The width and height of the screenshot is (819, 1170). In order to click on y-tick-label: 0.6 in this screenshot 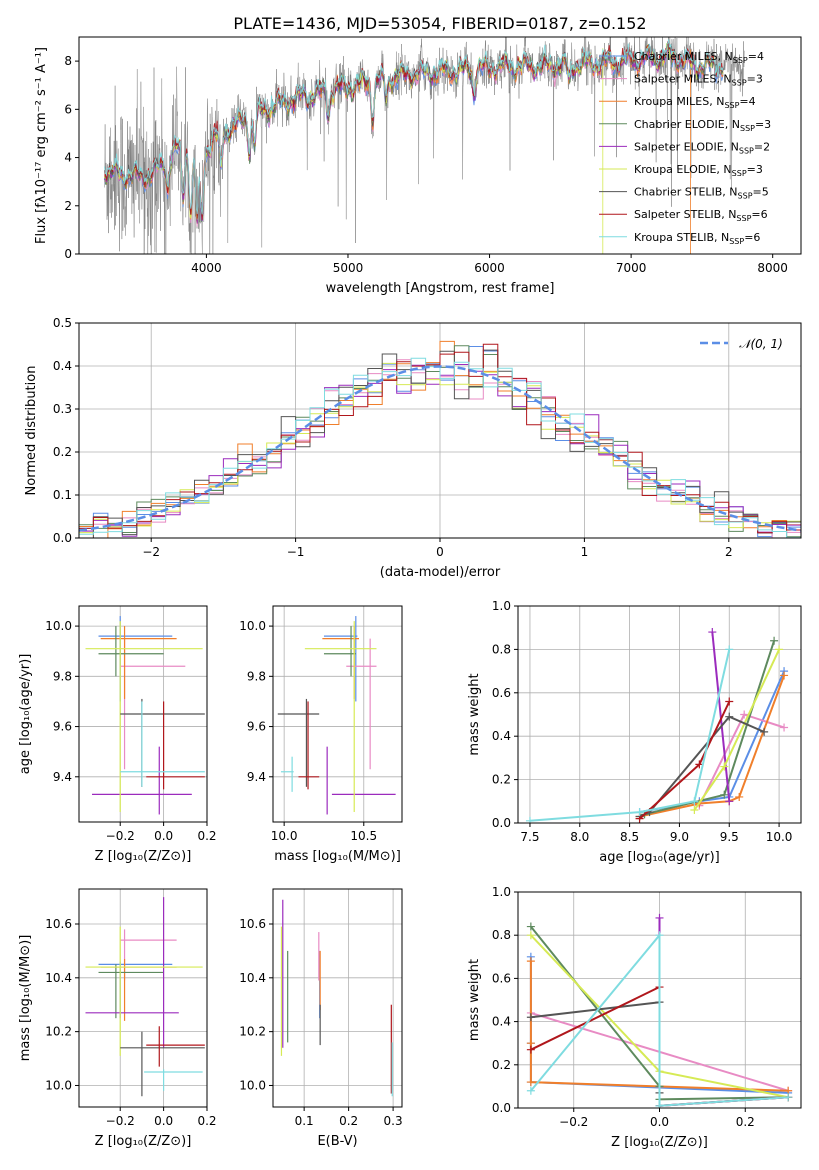, I will do `click(501, 978)`.